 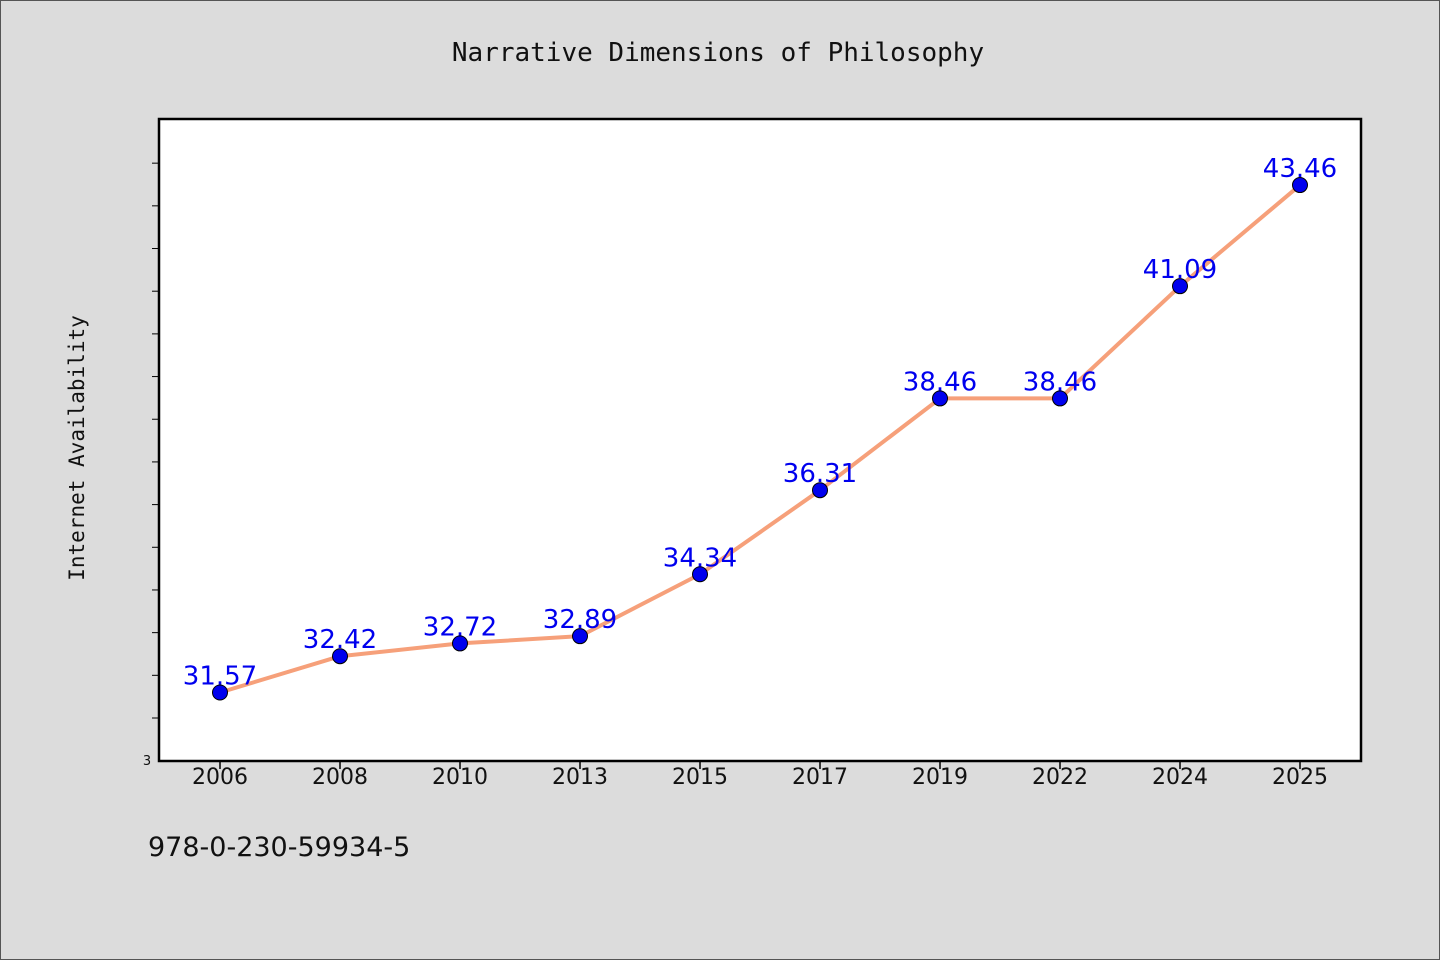 I want to click on x-tick-label: 2024, so click(x=1180, y=777).